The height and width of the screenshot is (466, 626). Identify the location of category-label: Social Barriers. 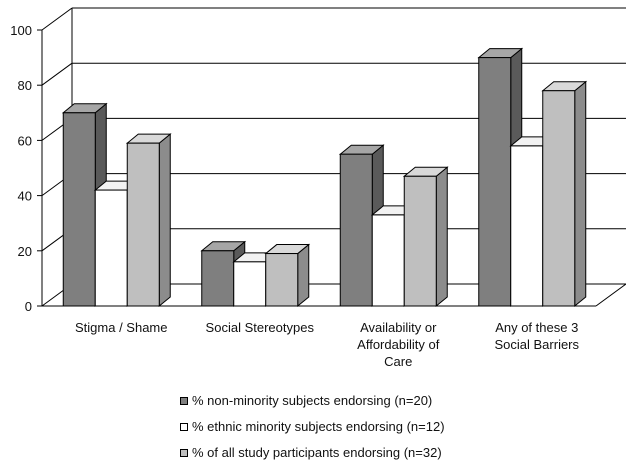
(536, 344).